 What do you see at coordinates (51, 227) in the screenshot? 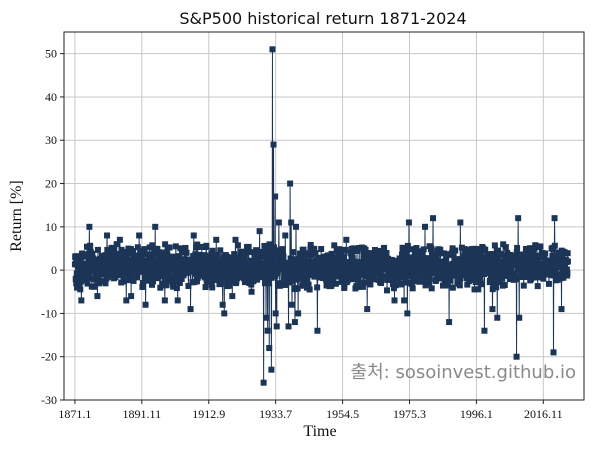
I see `y-tick-label: 10` at bounding box center [51, 227].